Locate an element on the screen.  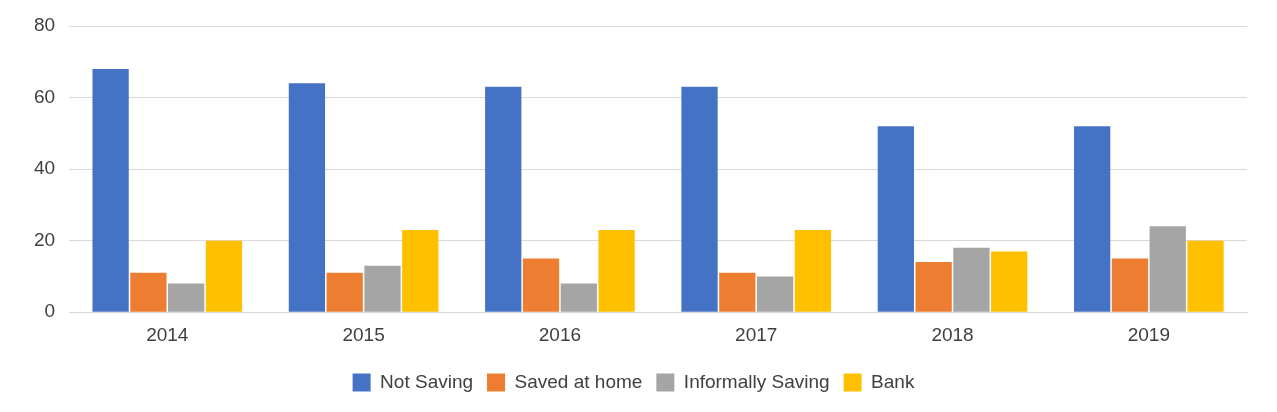
x-tick-label: 2017 is located at coordinates (756, 334).